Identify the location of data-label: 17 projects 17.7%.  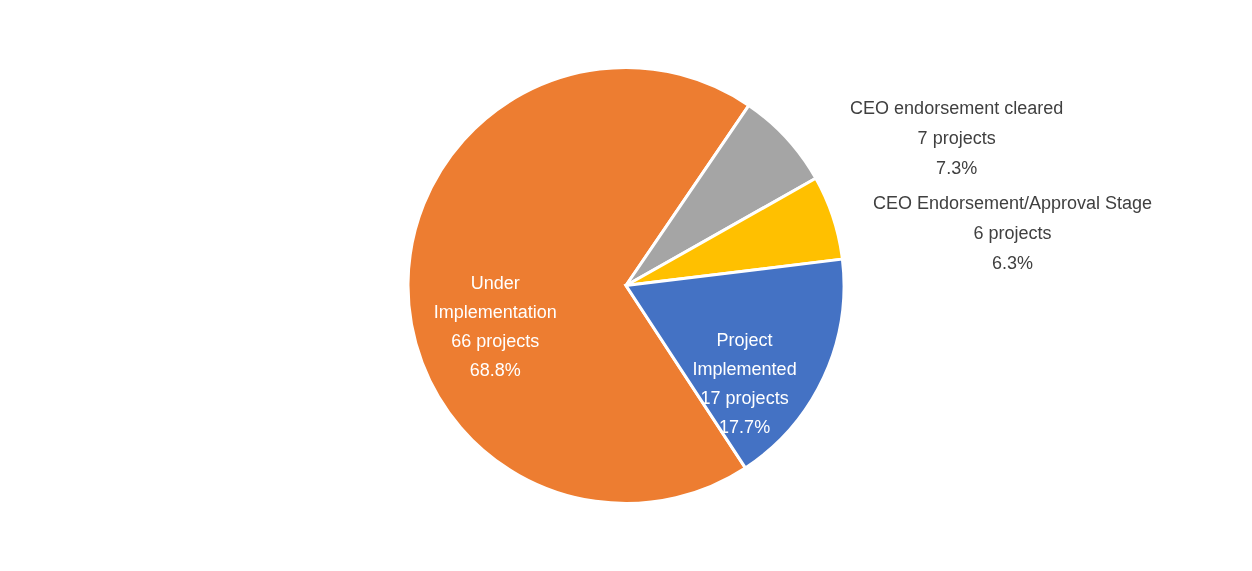
(744, 412).